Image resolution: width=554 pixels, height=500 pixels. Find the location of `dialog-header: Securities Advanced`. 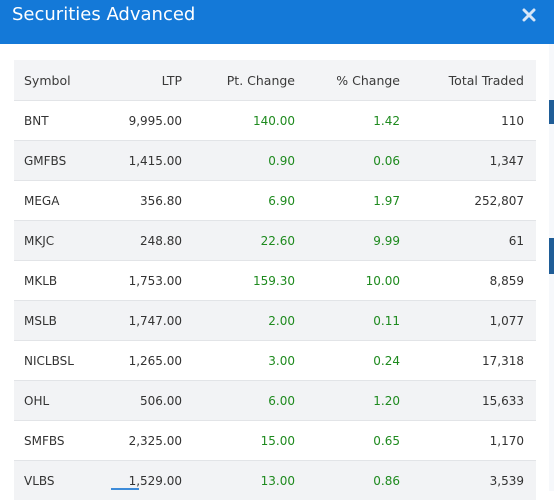

dialog-header: Securities Advanced is located at coordinates (277, 22).